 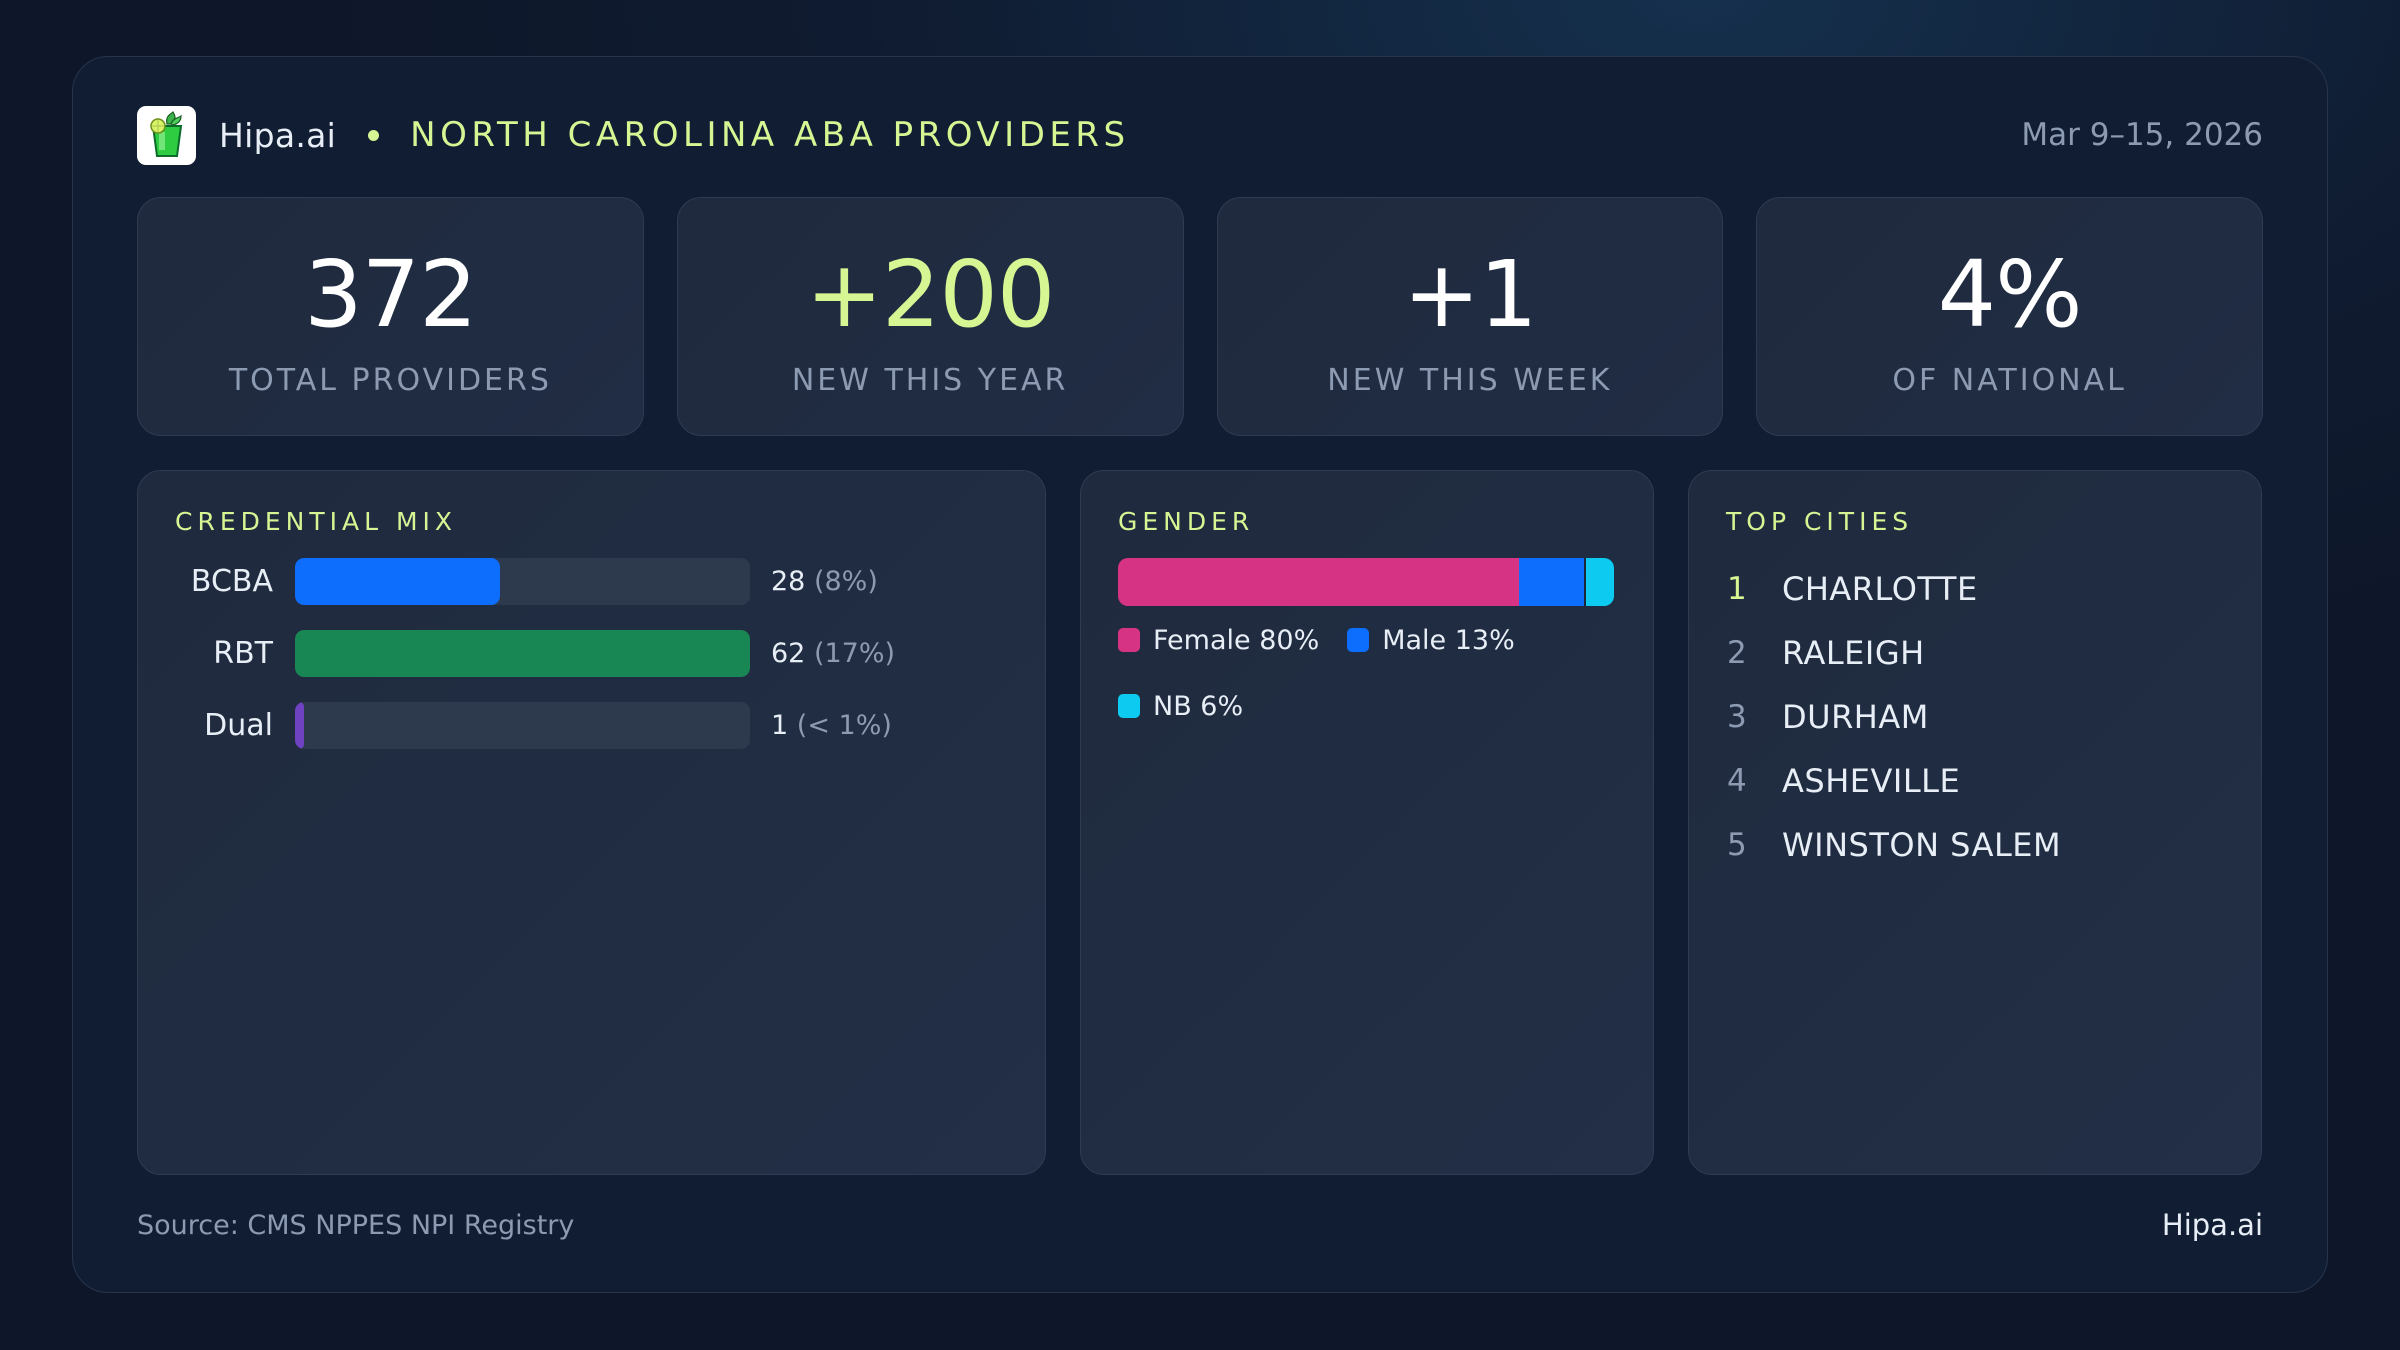 I want to click on legend-item-male: Male 13%, so click(x=1431, y=640).